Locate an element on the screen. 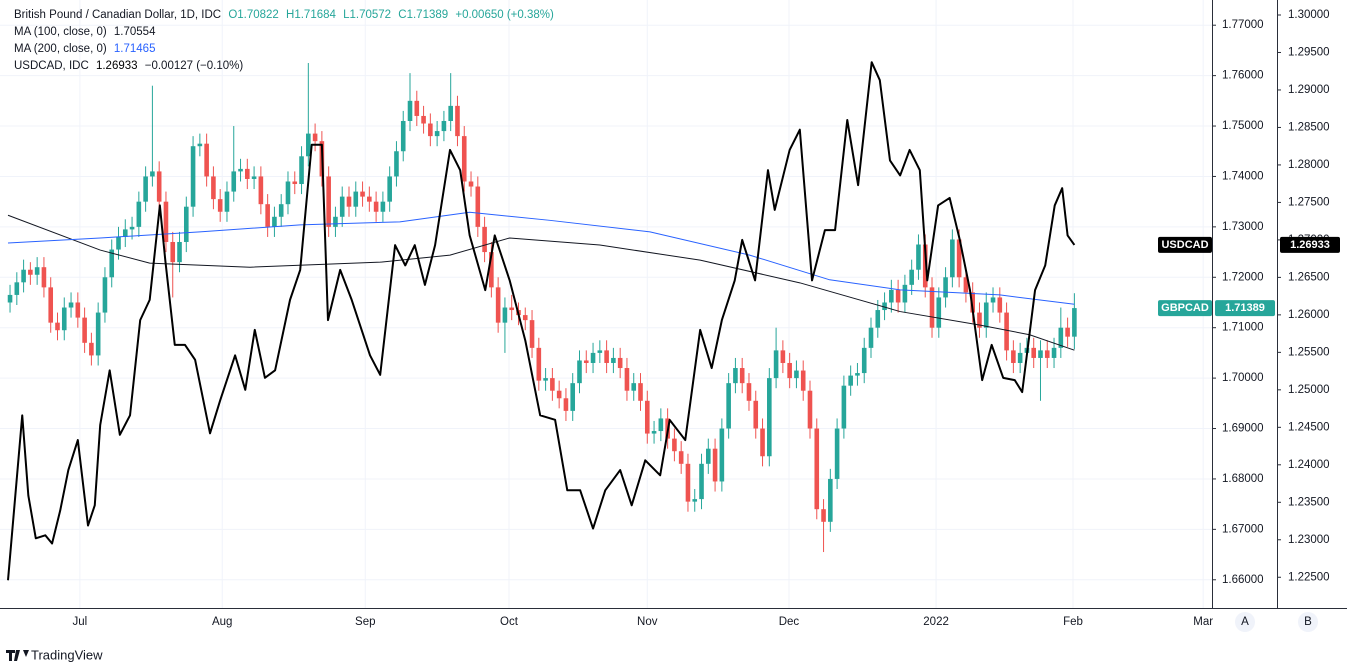 The height and width of the screenshot is (665, 1347). scale-button-label: B is located at coordinates (1308, 622).